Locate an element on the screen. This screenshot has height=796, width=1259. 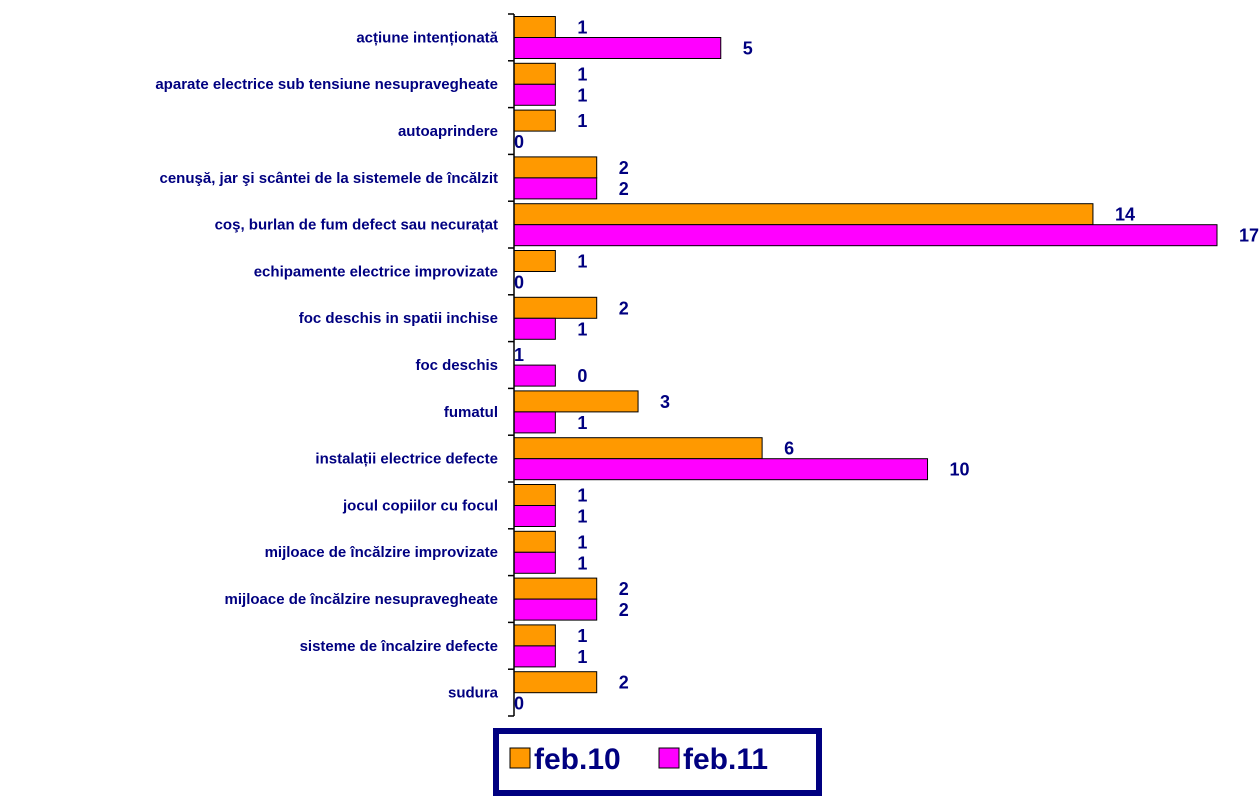
category-label: jocul copiilor cu focul is located at coordinates (420, 505).